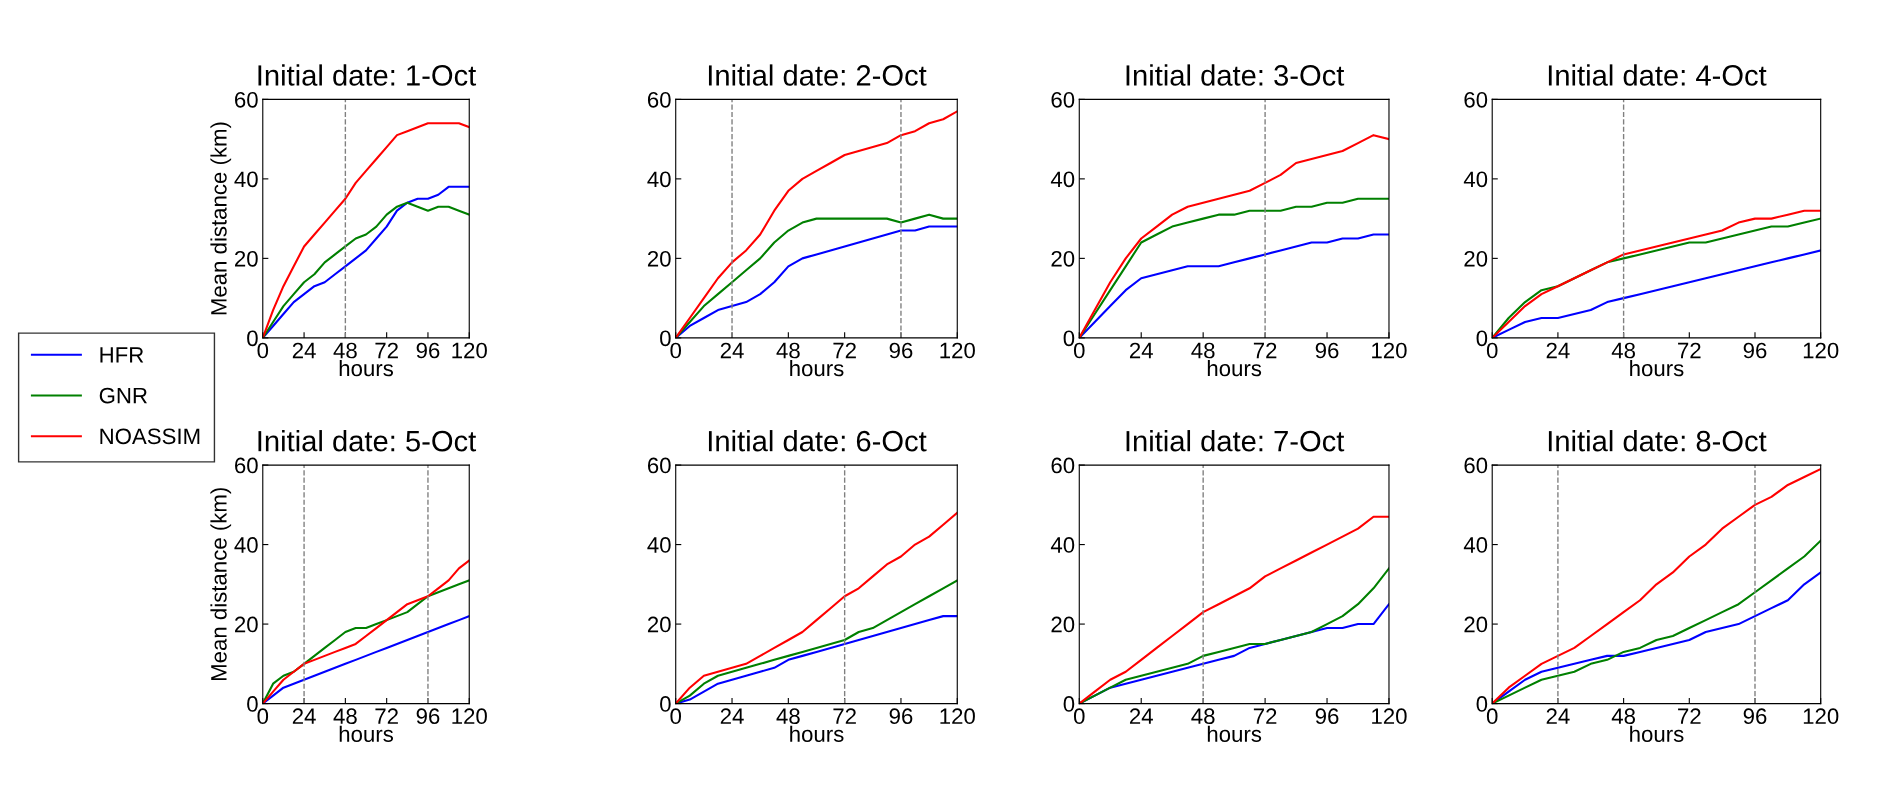 This screenshot has width=1877, height=795. What do you see at coordinates (817, 441) in the screenshot?
I see `chart-title: Initial date: 6-Oct` at bounding box center [817, 441].